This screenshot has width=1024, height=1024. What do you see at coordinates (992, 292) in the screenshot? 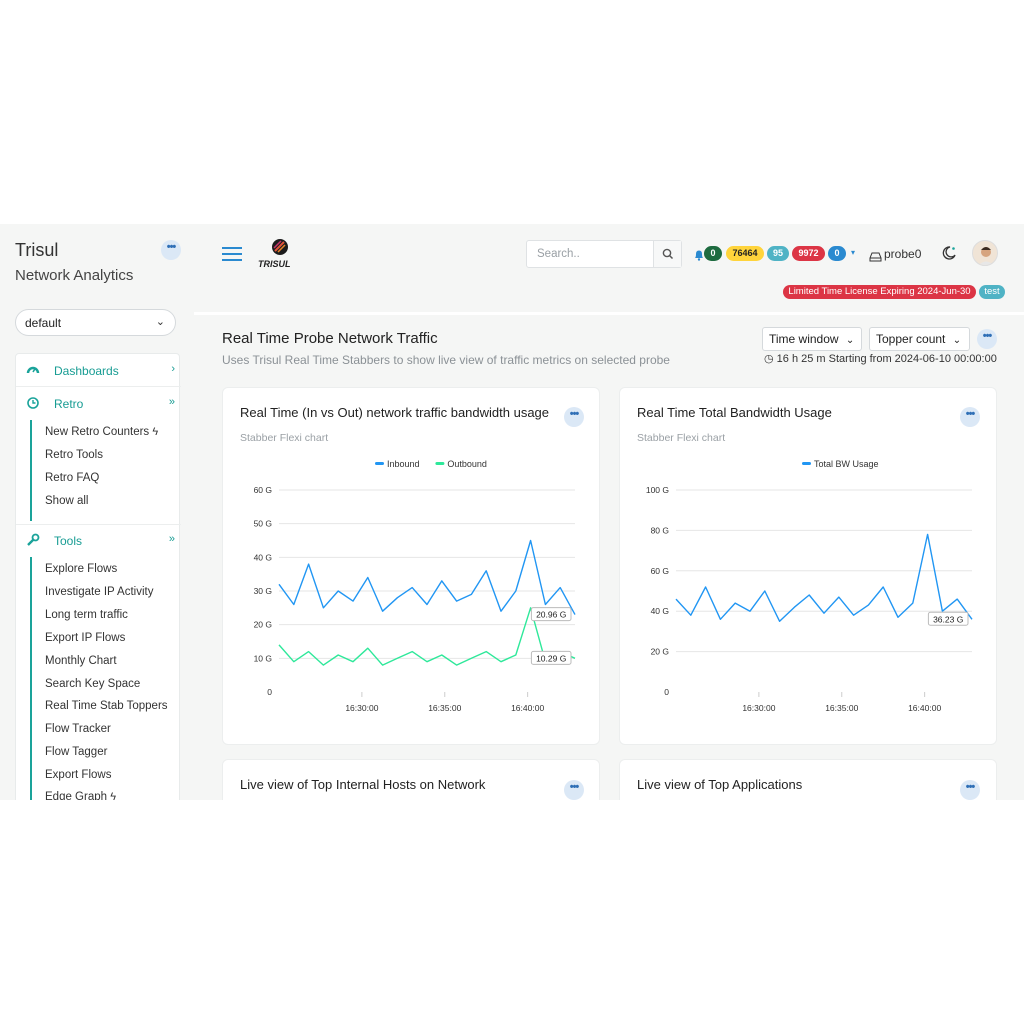
I see `test-badge: test` at bounding box center [992, 292].